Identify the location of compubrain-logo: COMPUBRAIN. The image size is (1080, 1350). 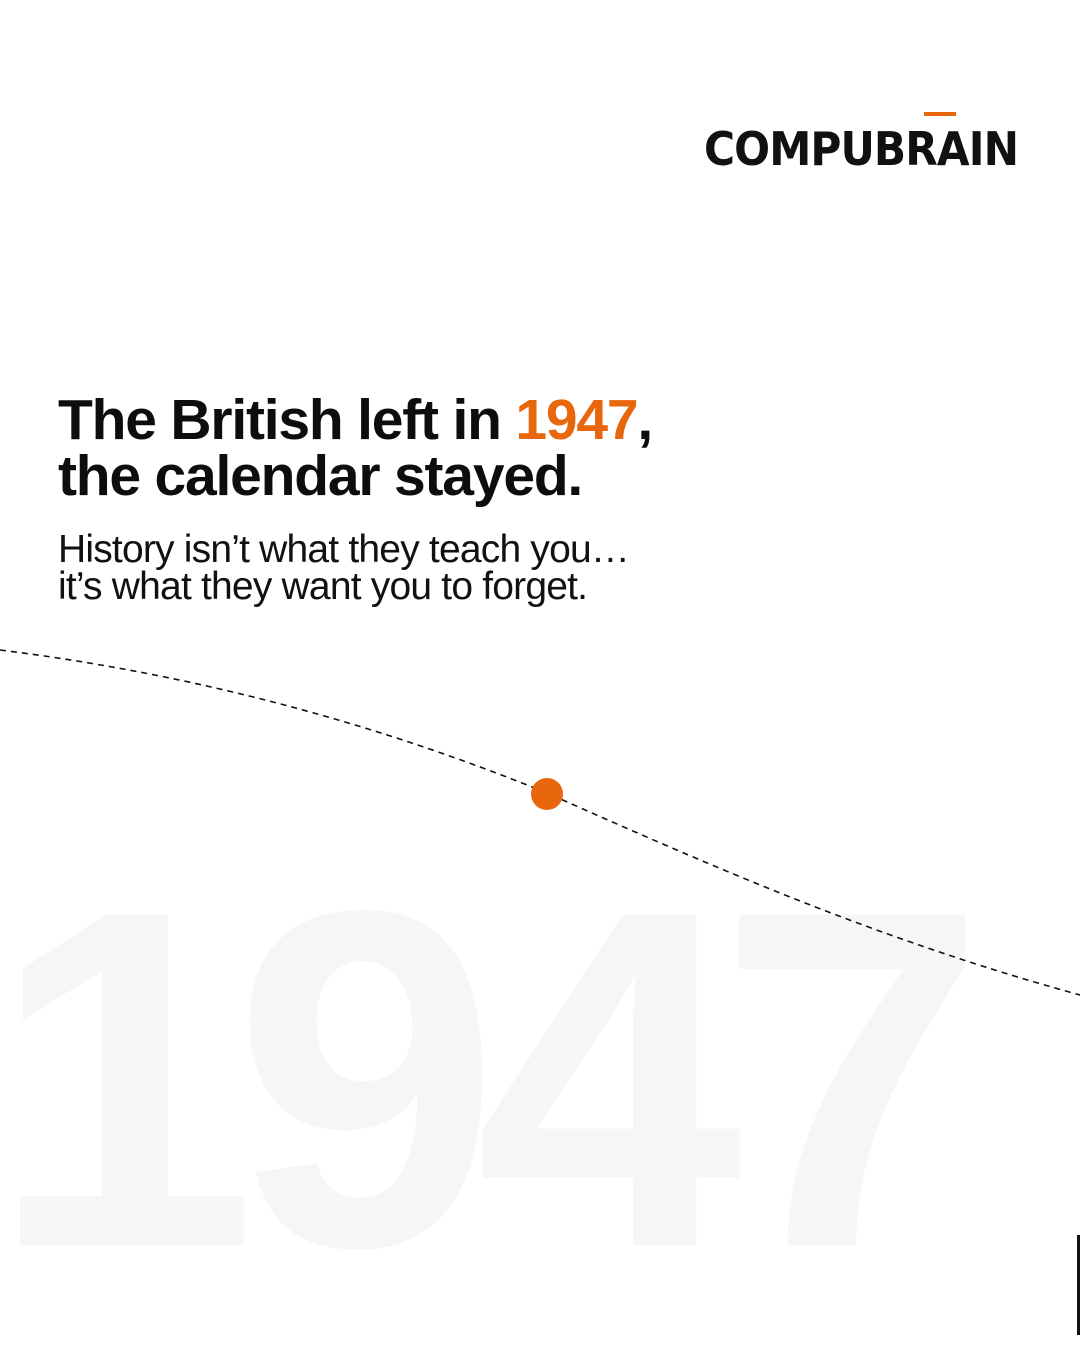
(861, 143).